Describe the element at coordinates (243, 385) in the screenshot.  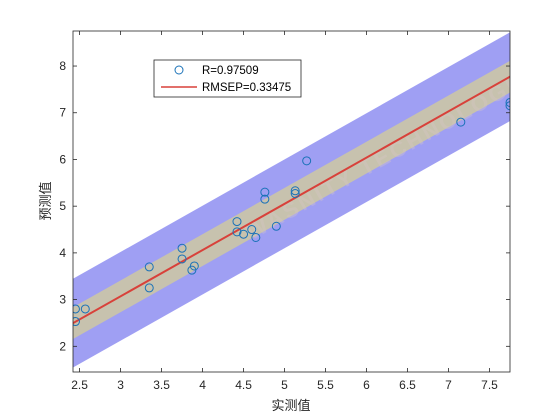
I see `x-tick-label: 4.5` at that location.